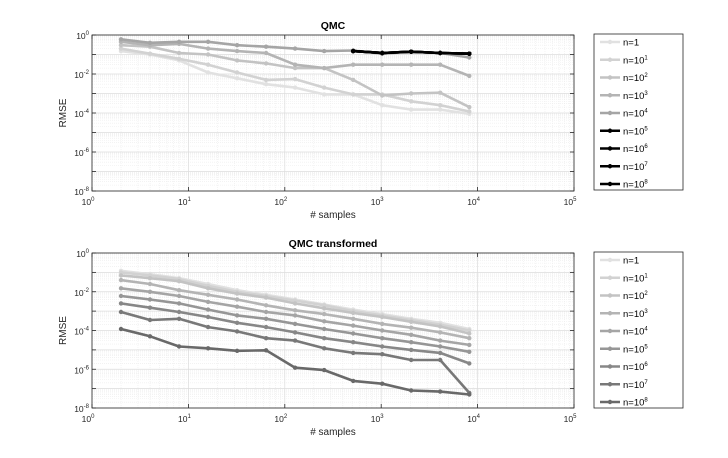 The width and height of the screenshot is (728, 458). What do you see at coordinates (377, 202) in the screenshot?
I see `chart1-x-tick-label: 10³` at bounding box center [377, 202].